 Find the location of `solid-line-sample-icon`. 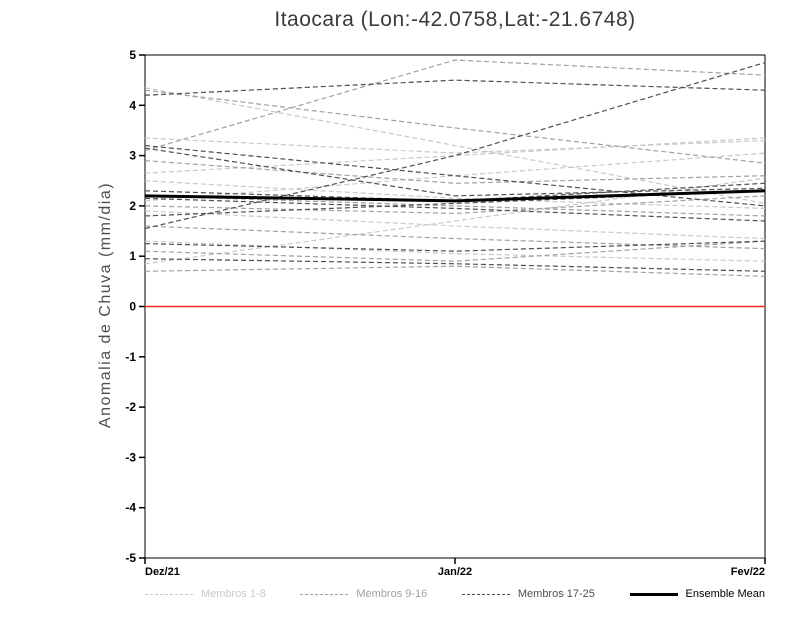

solid-line-sample-icon is located at coordinates (653, 594).